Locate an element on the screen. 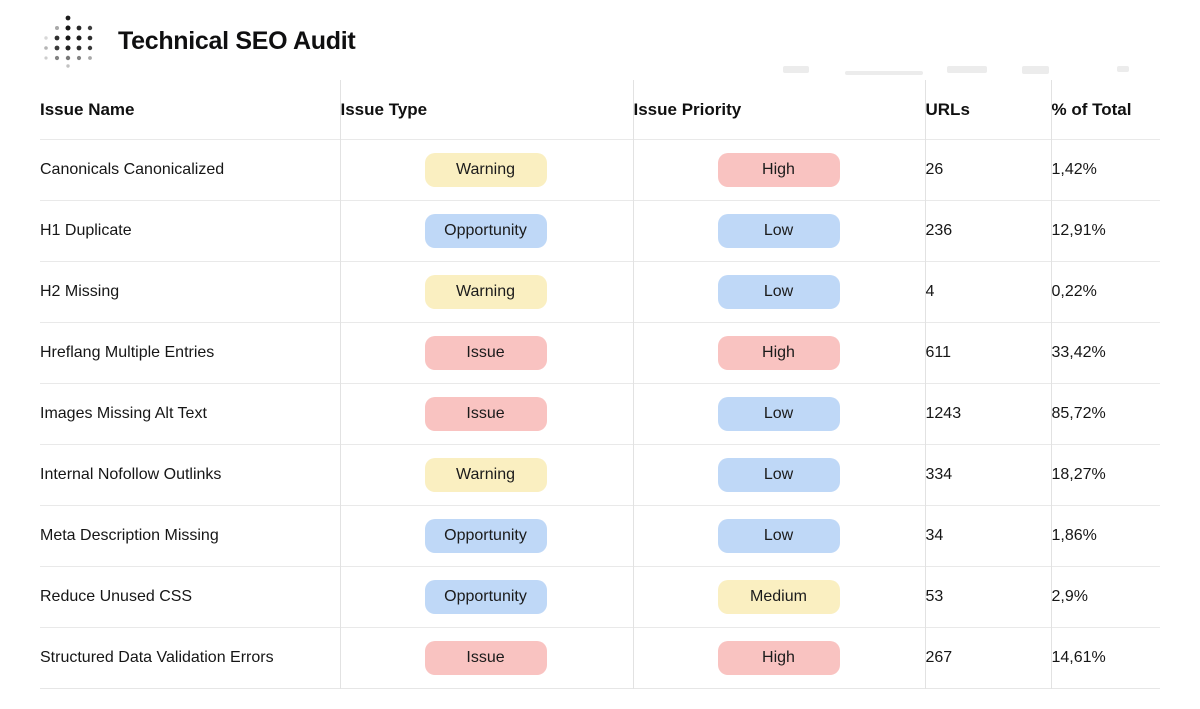  issue-name-cell: Canonicals Canonicalized is located at coordinates (190, 170).